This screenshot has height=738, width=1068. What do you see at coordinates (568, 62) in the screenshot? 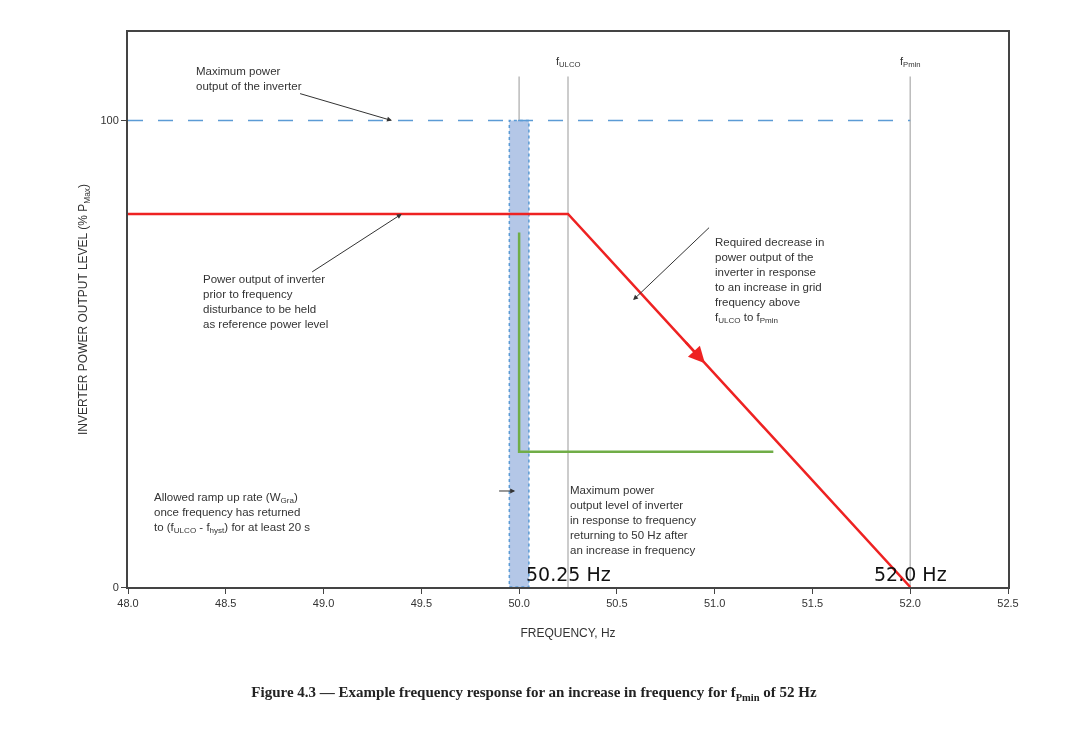
I see `ref-line-label: f$_{ULCO}$` at bounding box center [568, 62].